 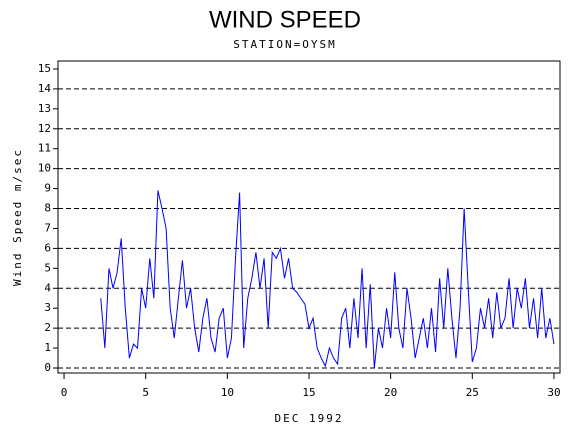 What do you see at coordinates (45, 88) in the screenshot?
I see `y-tick-label: 14` at bounding box center [45, 88].